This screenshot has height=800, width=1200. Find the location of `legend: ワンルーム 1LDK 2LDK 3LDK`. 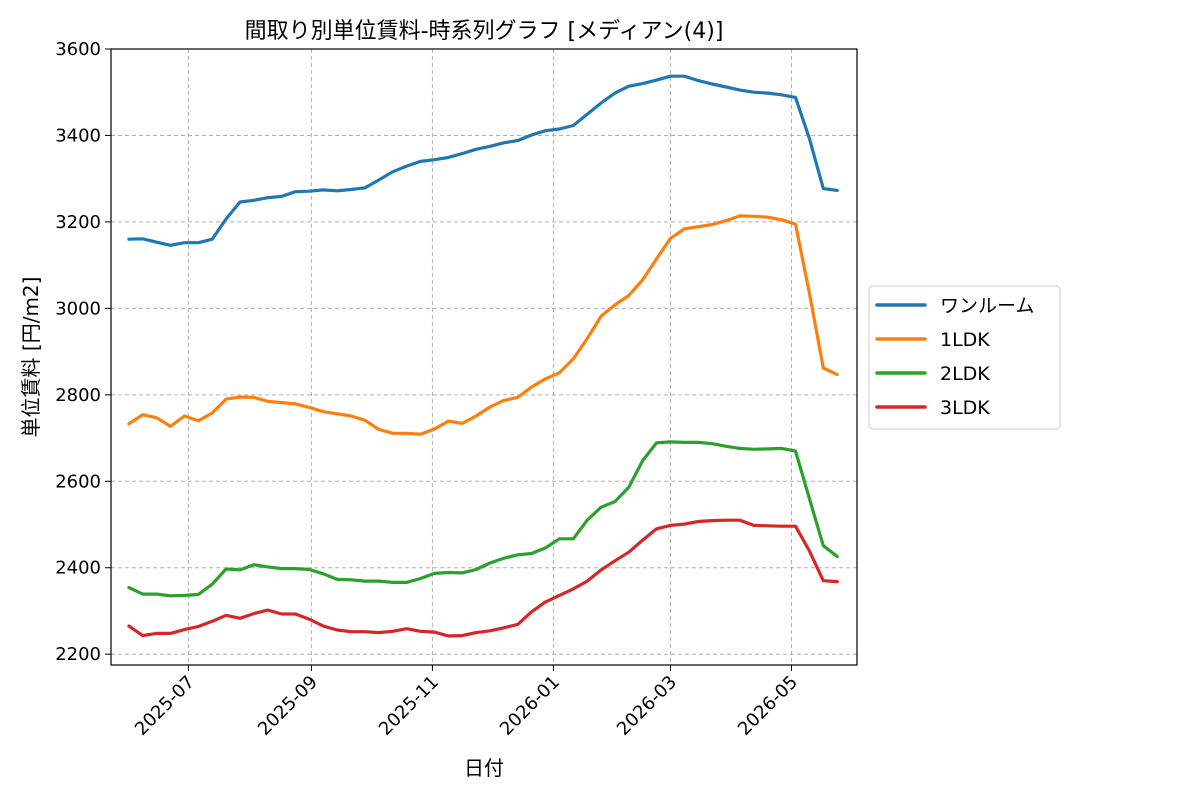

legend: ワンルーム 1LDK 2LDK 3LDK is located at coordinates (964, 357).